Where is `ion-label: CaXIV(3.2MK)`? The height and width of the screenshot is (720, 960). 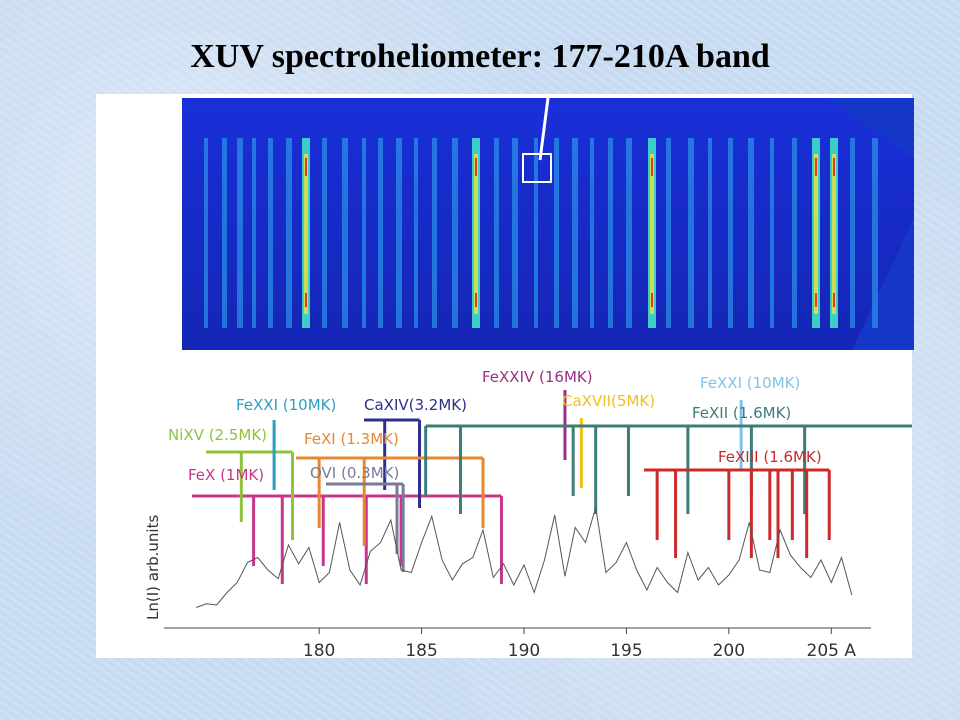 ion-label: CaXIV(3.2MK) is located at coordinates (415, 405).